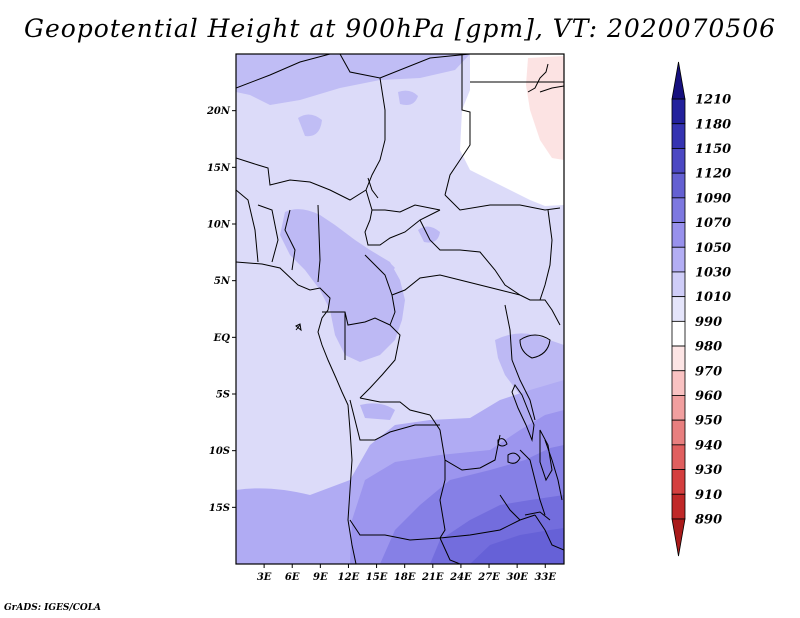 This screenshot has width=800, height=618. Describe the element at coordinates (708, 347) in the screenshot. I see `colorbar-label: 980` at that location.